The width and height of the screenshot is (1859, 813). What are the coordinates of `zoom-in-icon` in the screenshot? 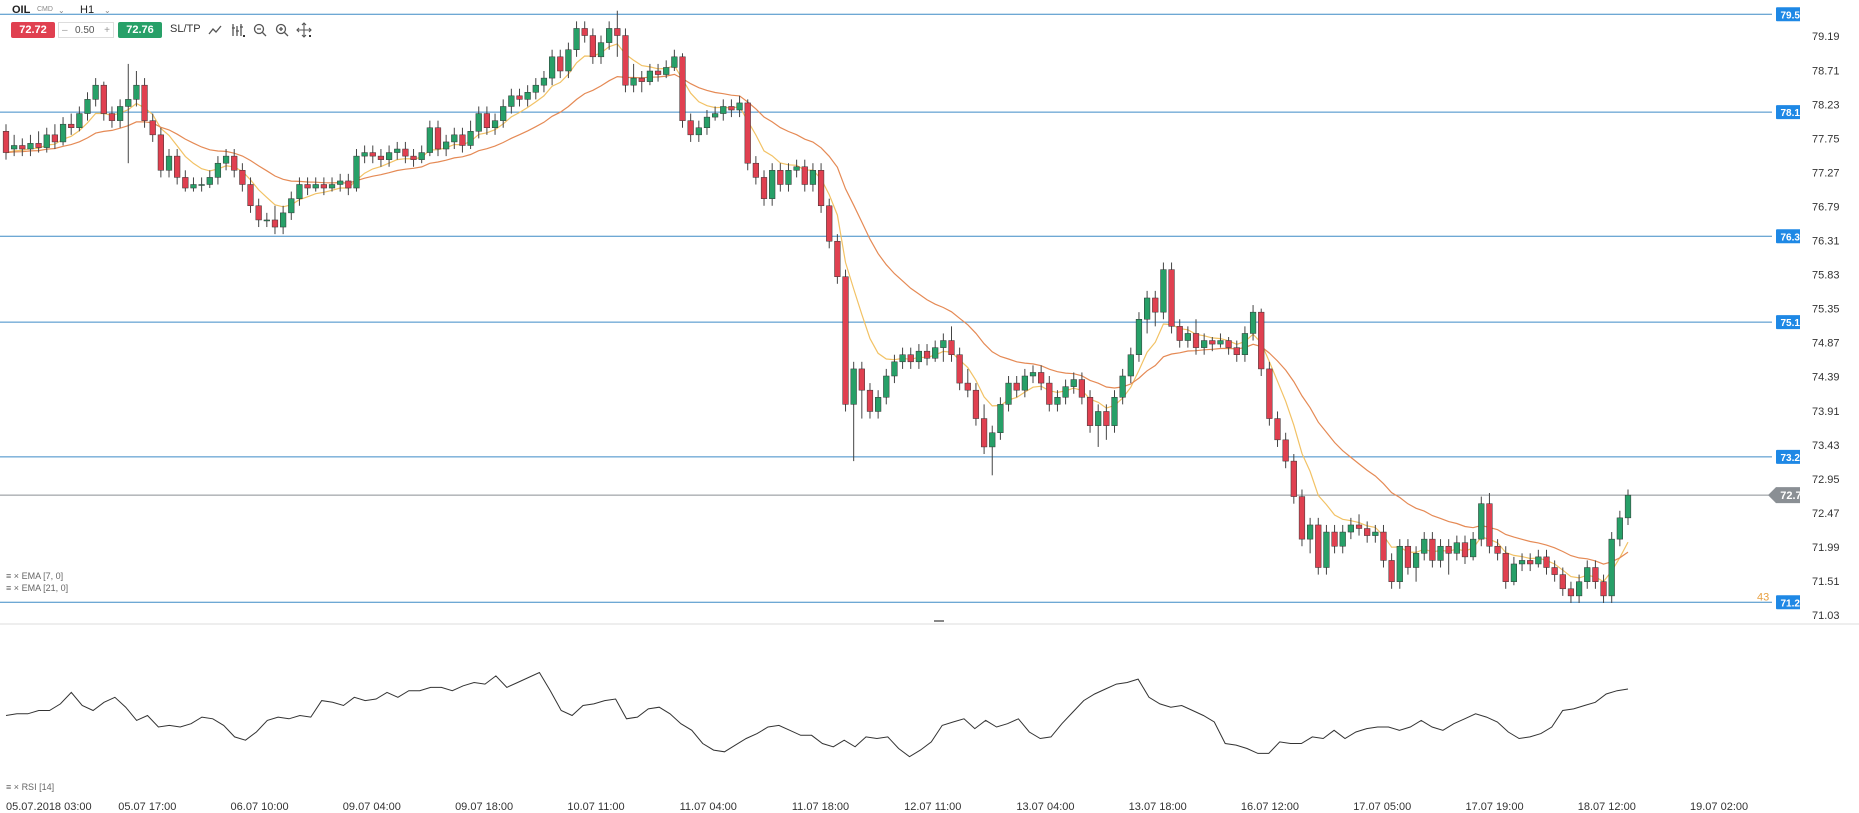 It's located at (282, 30).